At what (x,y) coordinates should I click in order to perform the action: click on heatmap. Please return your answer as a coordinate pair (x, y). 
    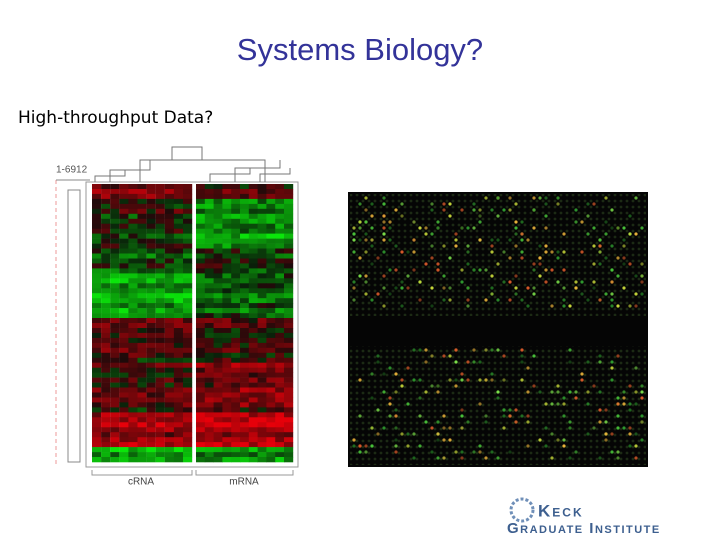
    Looking at the image, I should click on (193, 323).